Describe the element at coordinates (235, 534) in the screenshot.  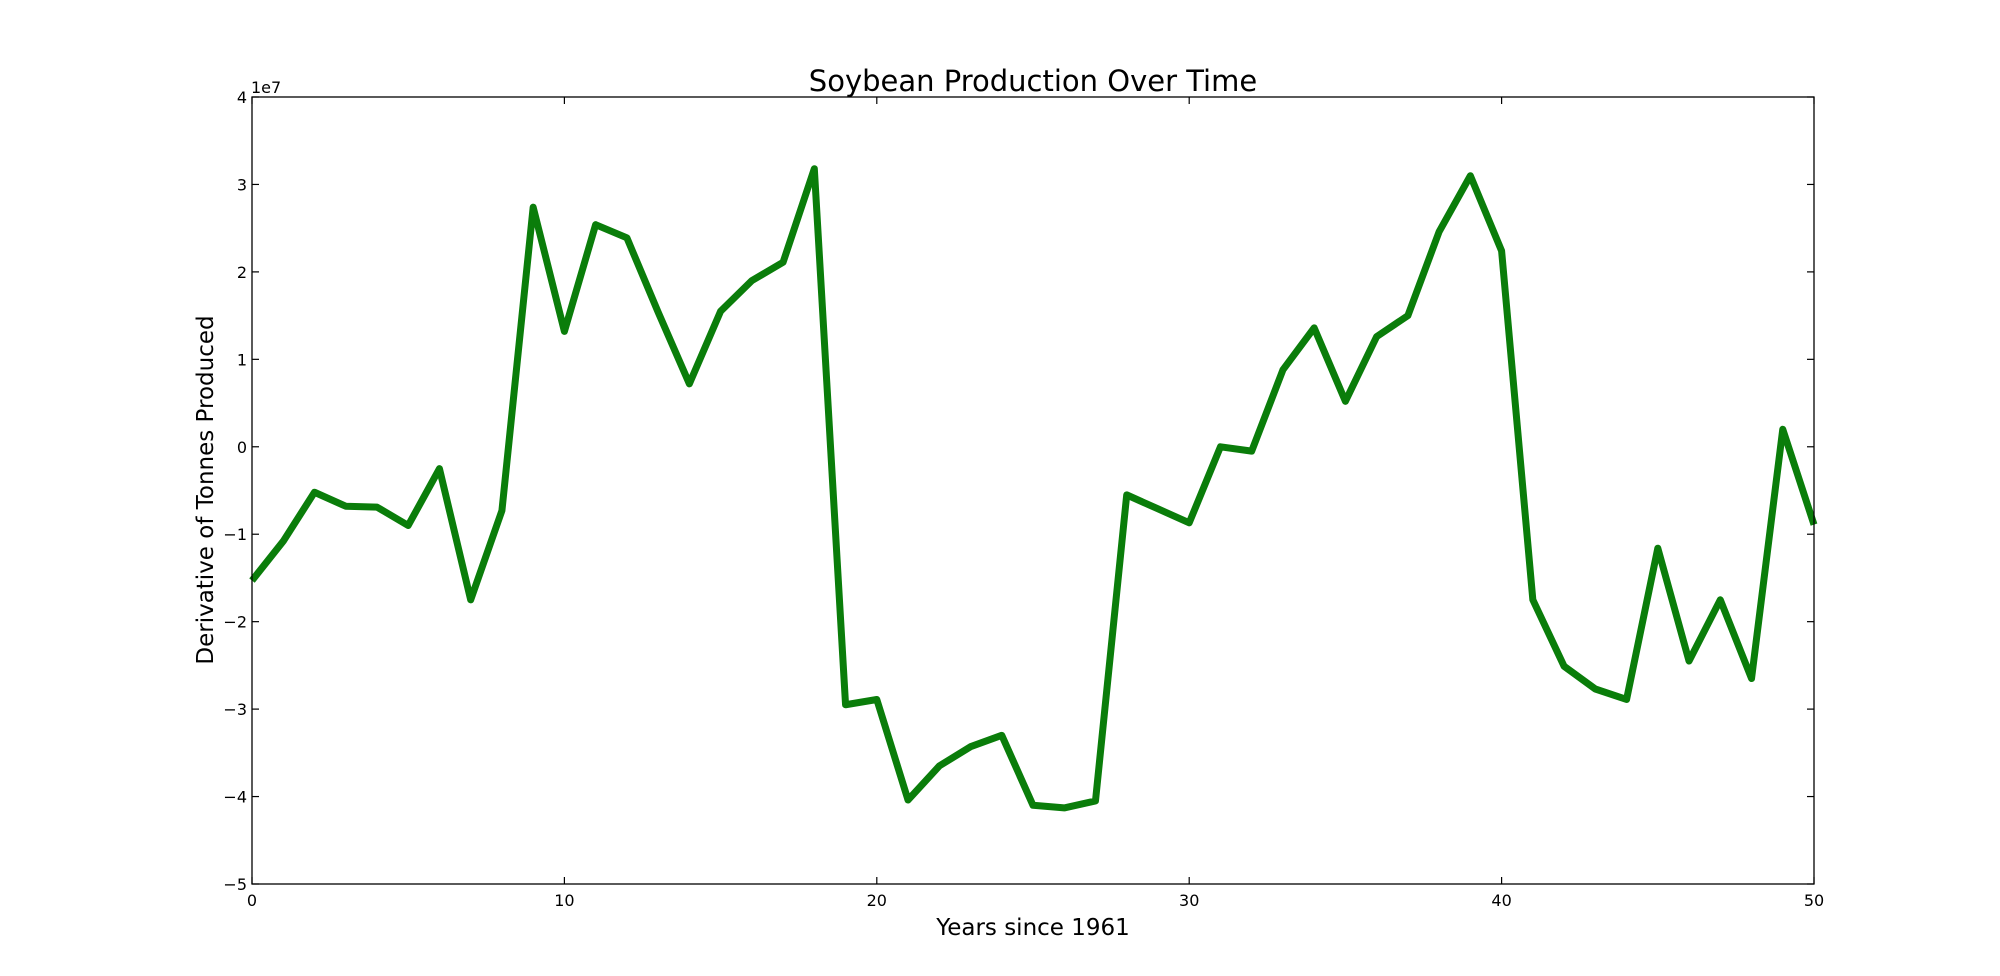
I see `y-tick-label: −1` at that location.